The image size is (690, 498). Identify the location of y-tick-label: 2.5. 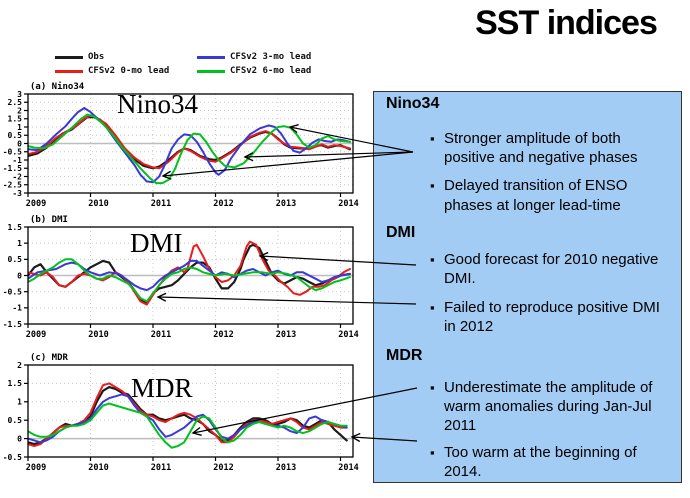
(15, 102).